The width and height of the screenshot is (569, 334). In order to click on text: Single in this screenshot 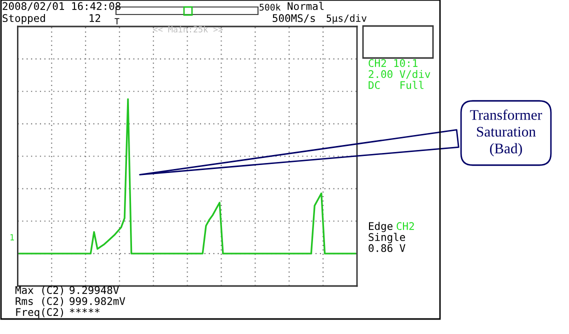, I will do `click(387, 238)`.